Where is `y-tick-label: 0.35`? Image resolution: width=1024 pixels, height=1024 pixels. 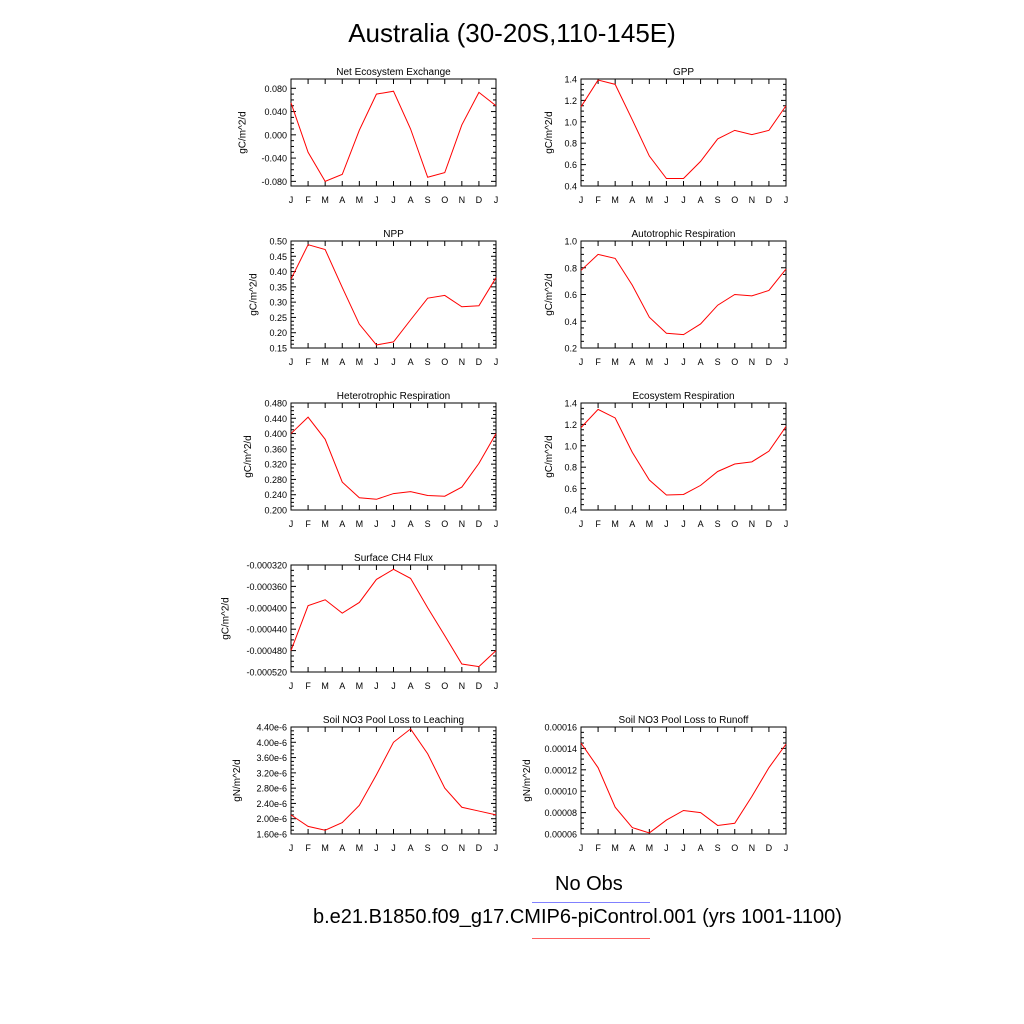
y-tick-label: 0.35 is located at coordinates (278, 287).